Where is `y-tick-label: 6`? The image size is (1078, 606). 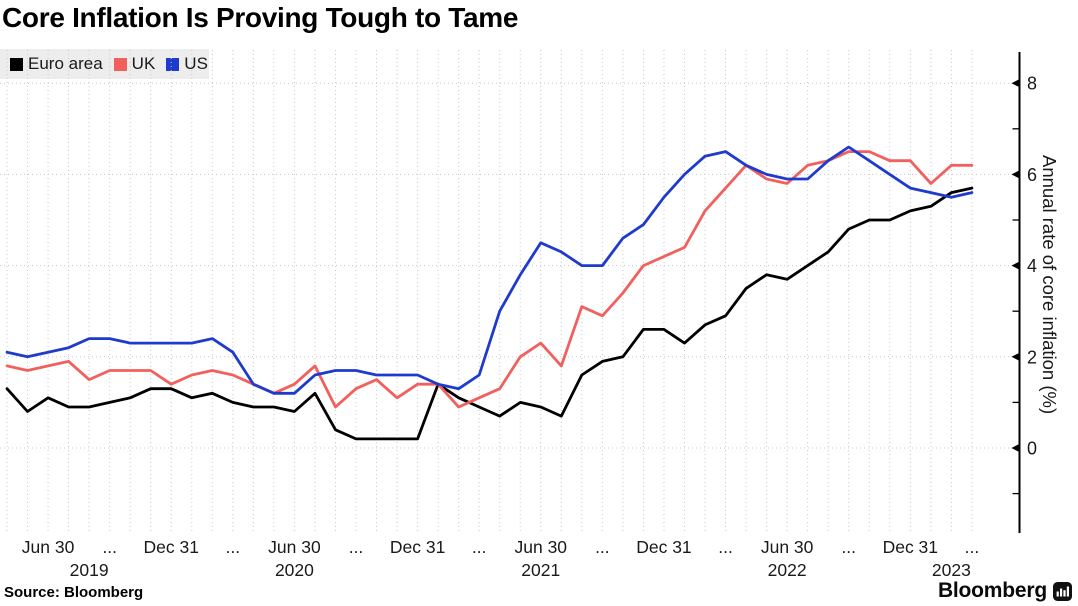 y-tick-label: 6 is located at coordinates (1032, 175).